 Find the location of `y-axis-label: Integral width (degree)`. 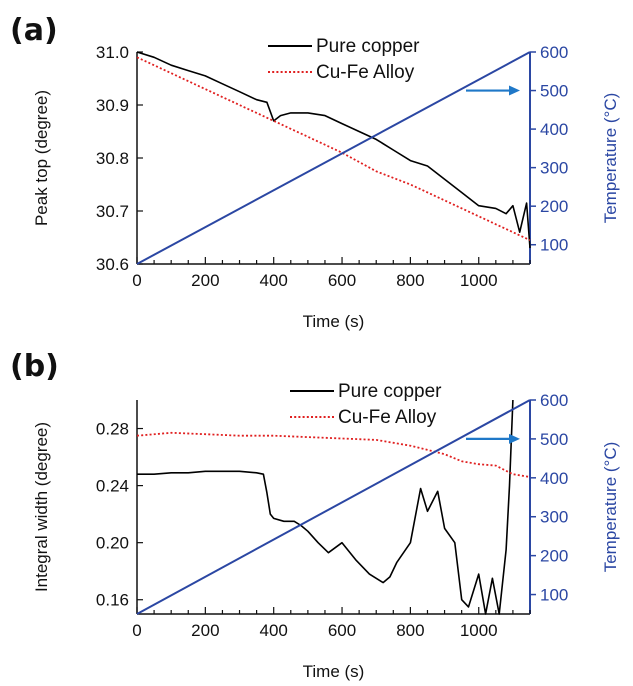

y-axis-label: Integral width (degree) is located at coordinates (41, 507).